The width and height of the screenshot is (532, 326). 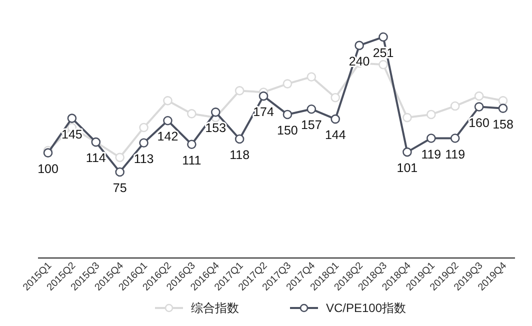 I want to click on data-label: 100, so click(x=48, y=169).